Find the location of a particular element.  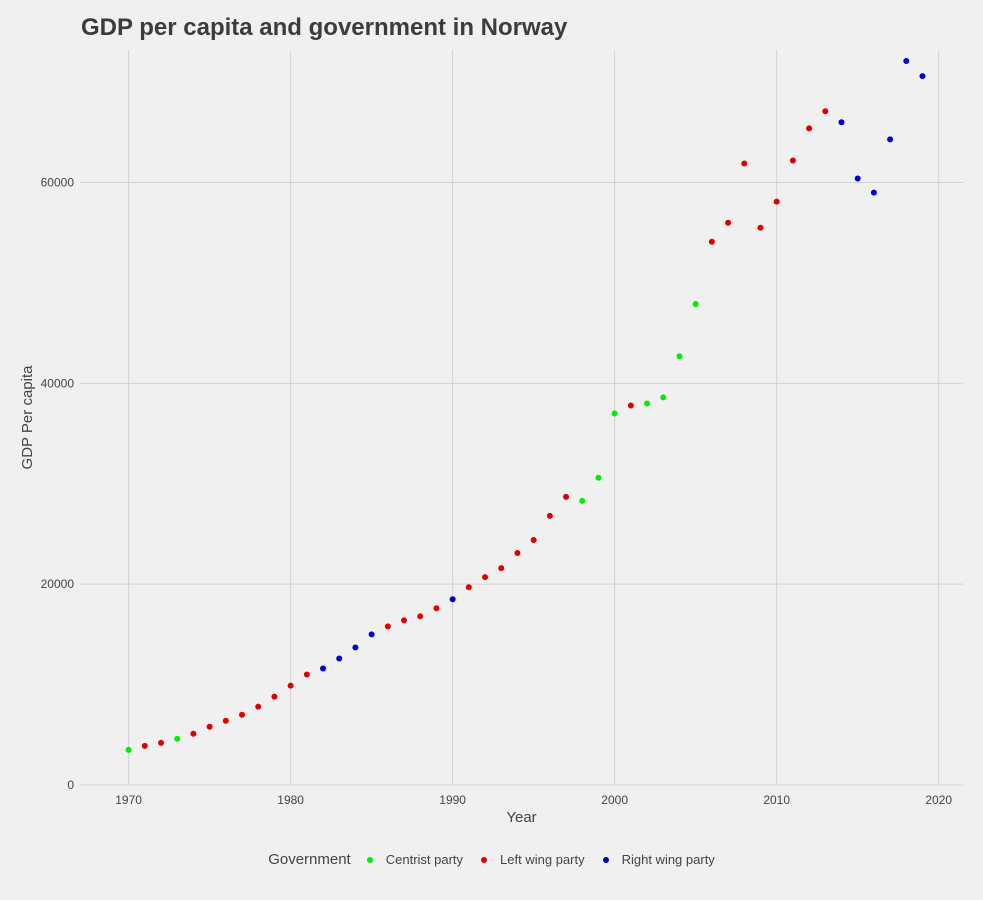

legend-label-left-wing: Left wing party is located at coordinates (542, 859).